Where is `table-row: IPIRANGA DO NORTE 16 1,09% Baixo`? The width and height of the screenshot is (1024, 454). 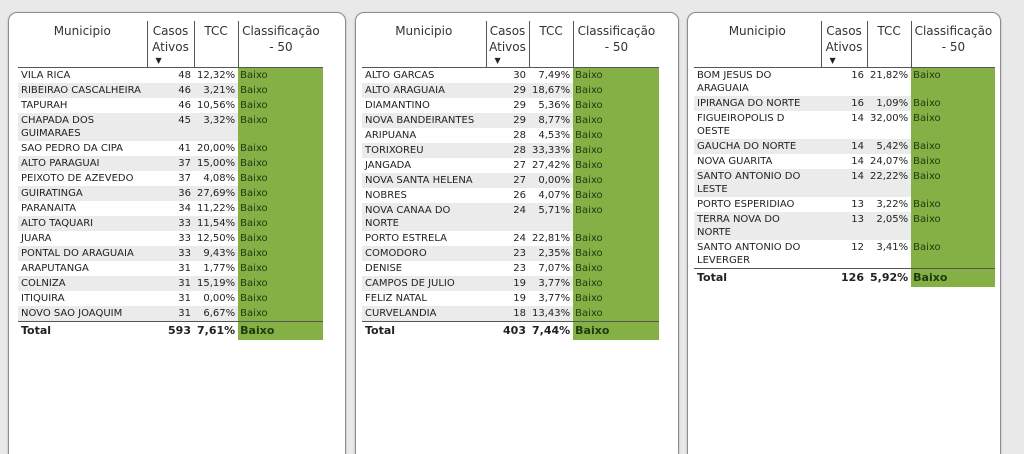 table-row: IPIRANGA DO NORTE 16 1,09% Baixo is located at coordinates (845, 103).